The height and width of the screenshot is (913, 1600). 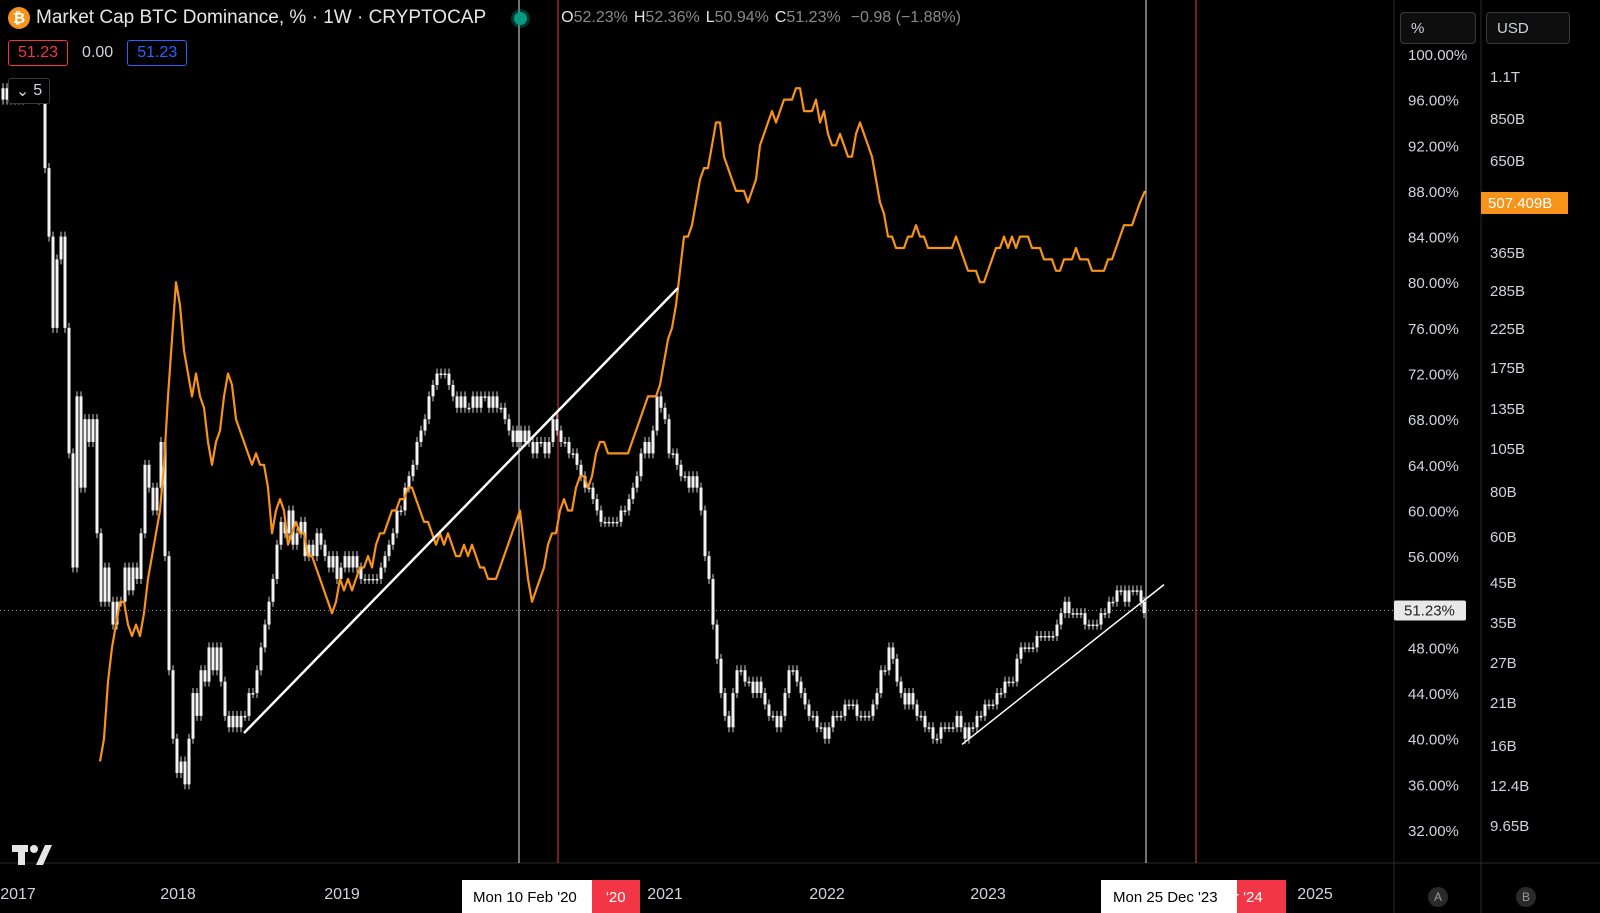 What do you see at coordinates (1507, 449) in the screenshot?
I see `y-tick-right-8: 105B` at bounding box center [1507, 449].